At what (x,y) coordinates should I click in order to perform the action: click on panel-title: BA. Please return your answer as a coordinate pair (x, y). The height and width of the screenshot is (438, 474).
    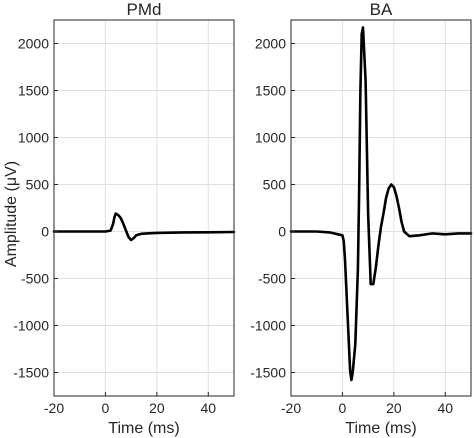
    Looking at the image, I should click on (381, 9).